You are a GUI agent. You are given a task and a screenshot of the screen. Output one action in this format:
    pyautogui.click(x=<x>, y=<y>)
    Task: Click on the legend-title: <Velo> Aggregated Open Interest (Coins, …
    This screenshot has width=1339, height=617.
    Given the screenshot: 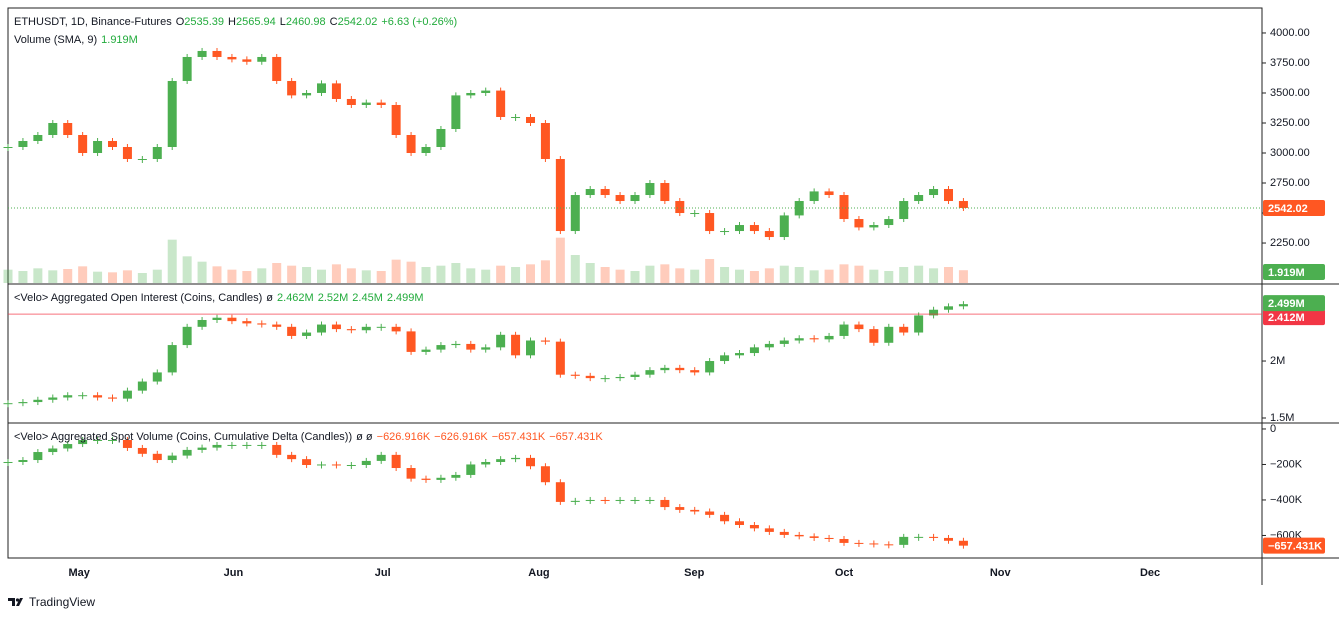 What is the action you would take?
    pyautogui.click(x=138, y=298)
    